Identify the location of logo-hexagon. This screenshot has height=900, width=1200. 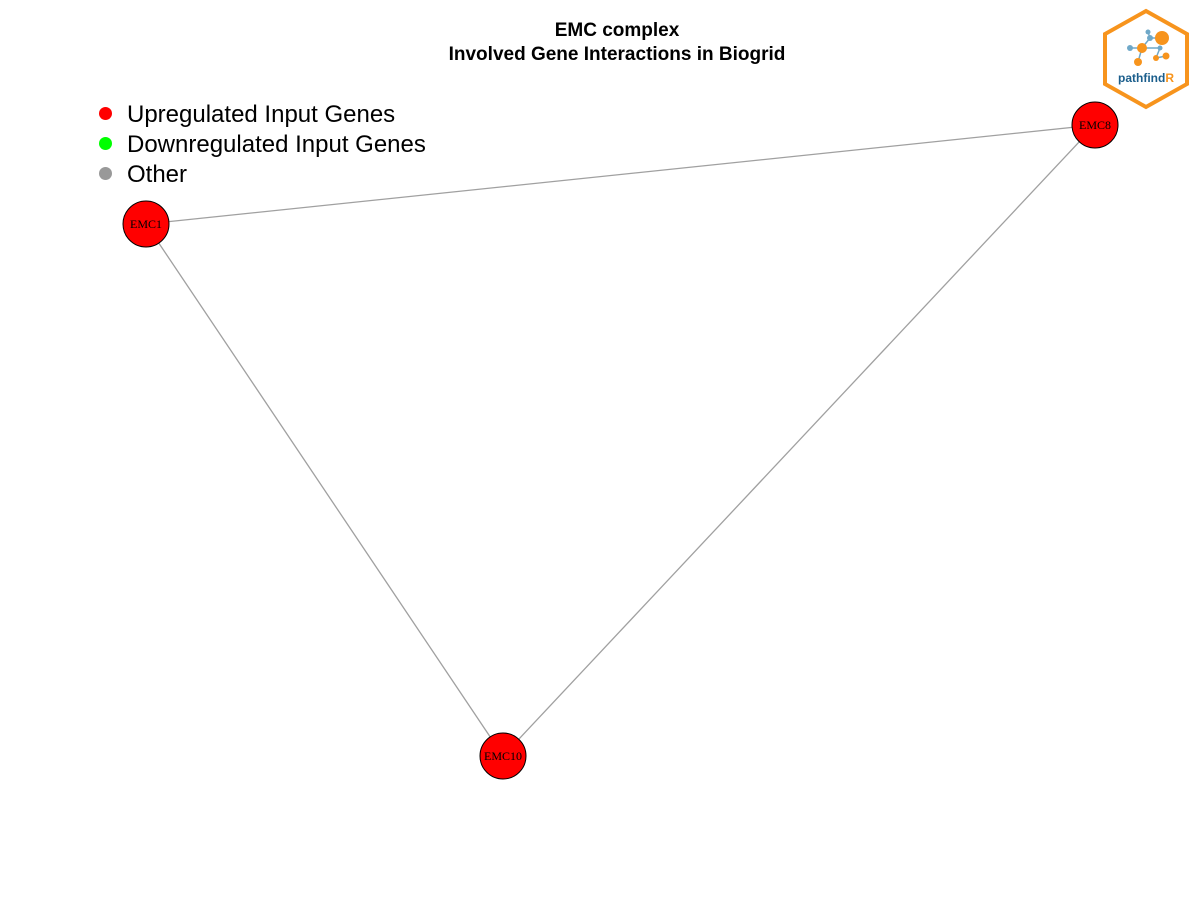
(1146, 59).